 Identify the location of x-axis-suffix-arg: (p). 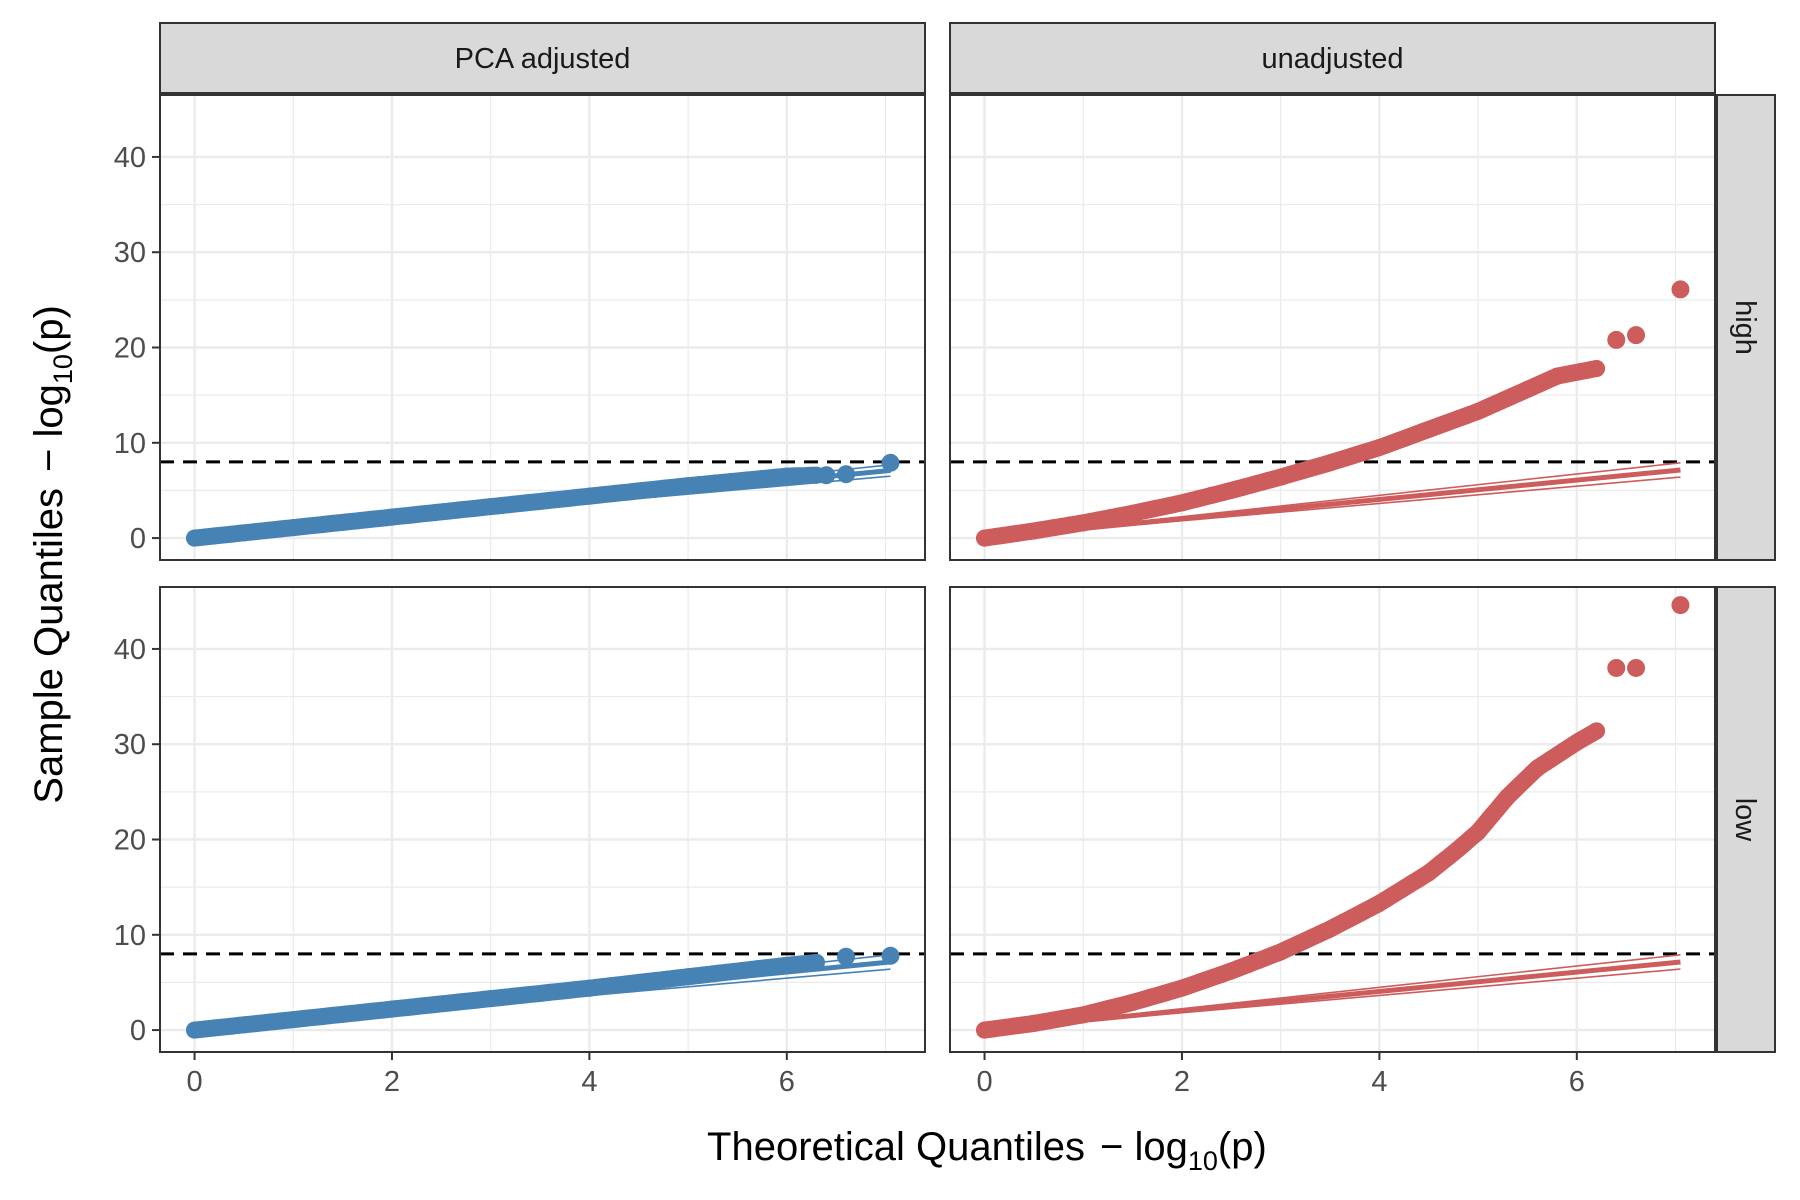
(1242, 1147).